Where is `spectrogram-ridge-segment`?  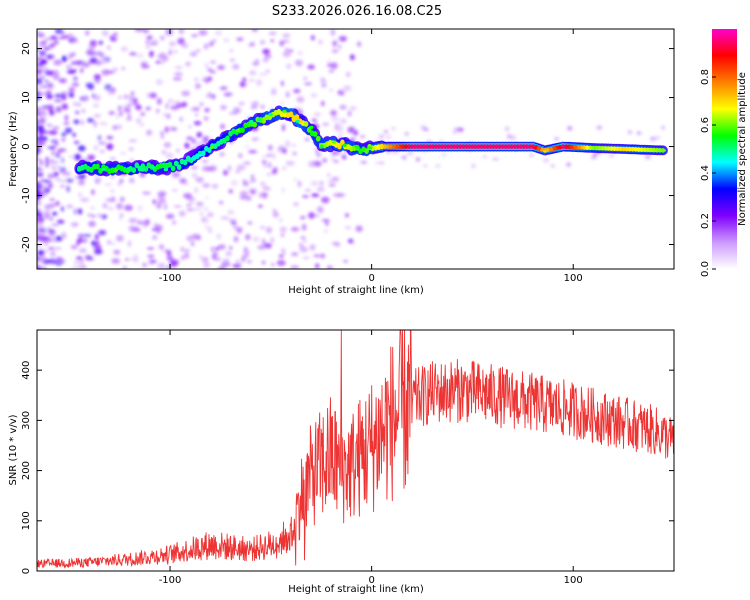
spectrogram-ridge-segment is located at coordinates (242, 130).